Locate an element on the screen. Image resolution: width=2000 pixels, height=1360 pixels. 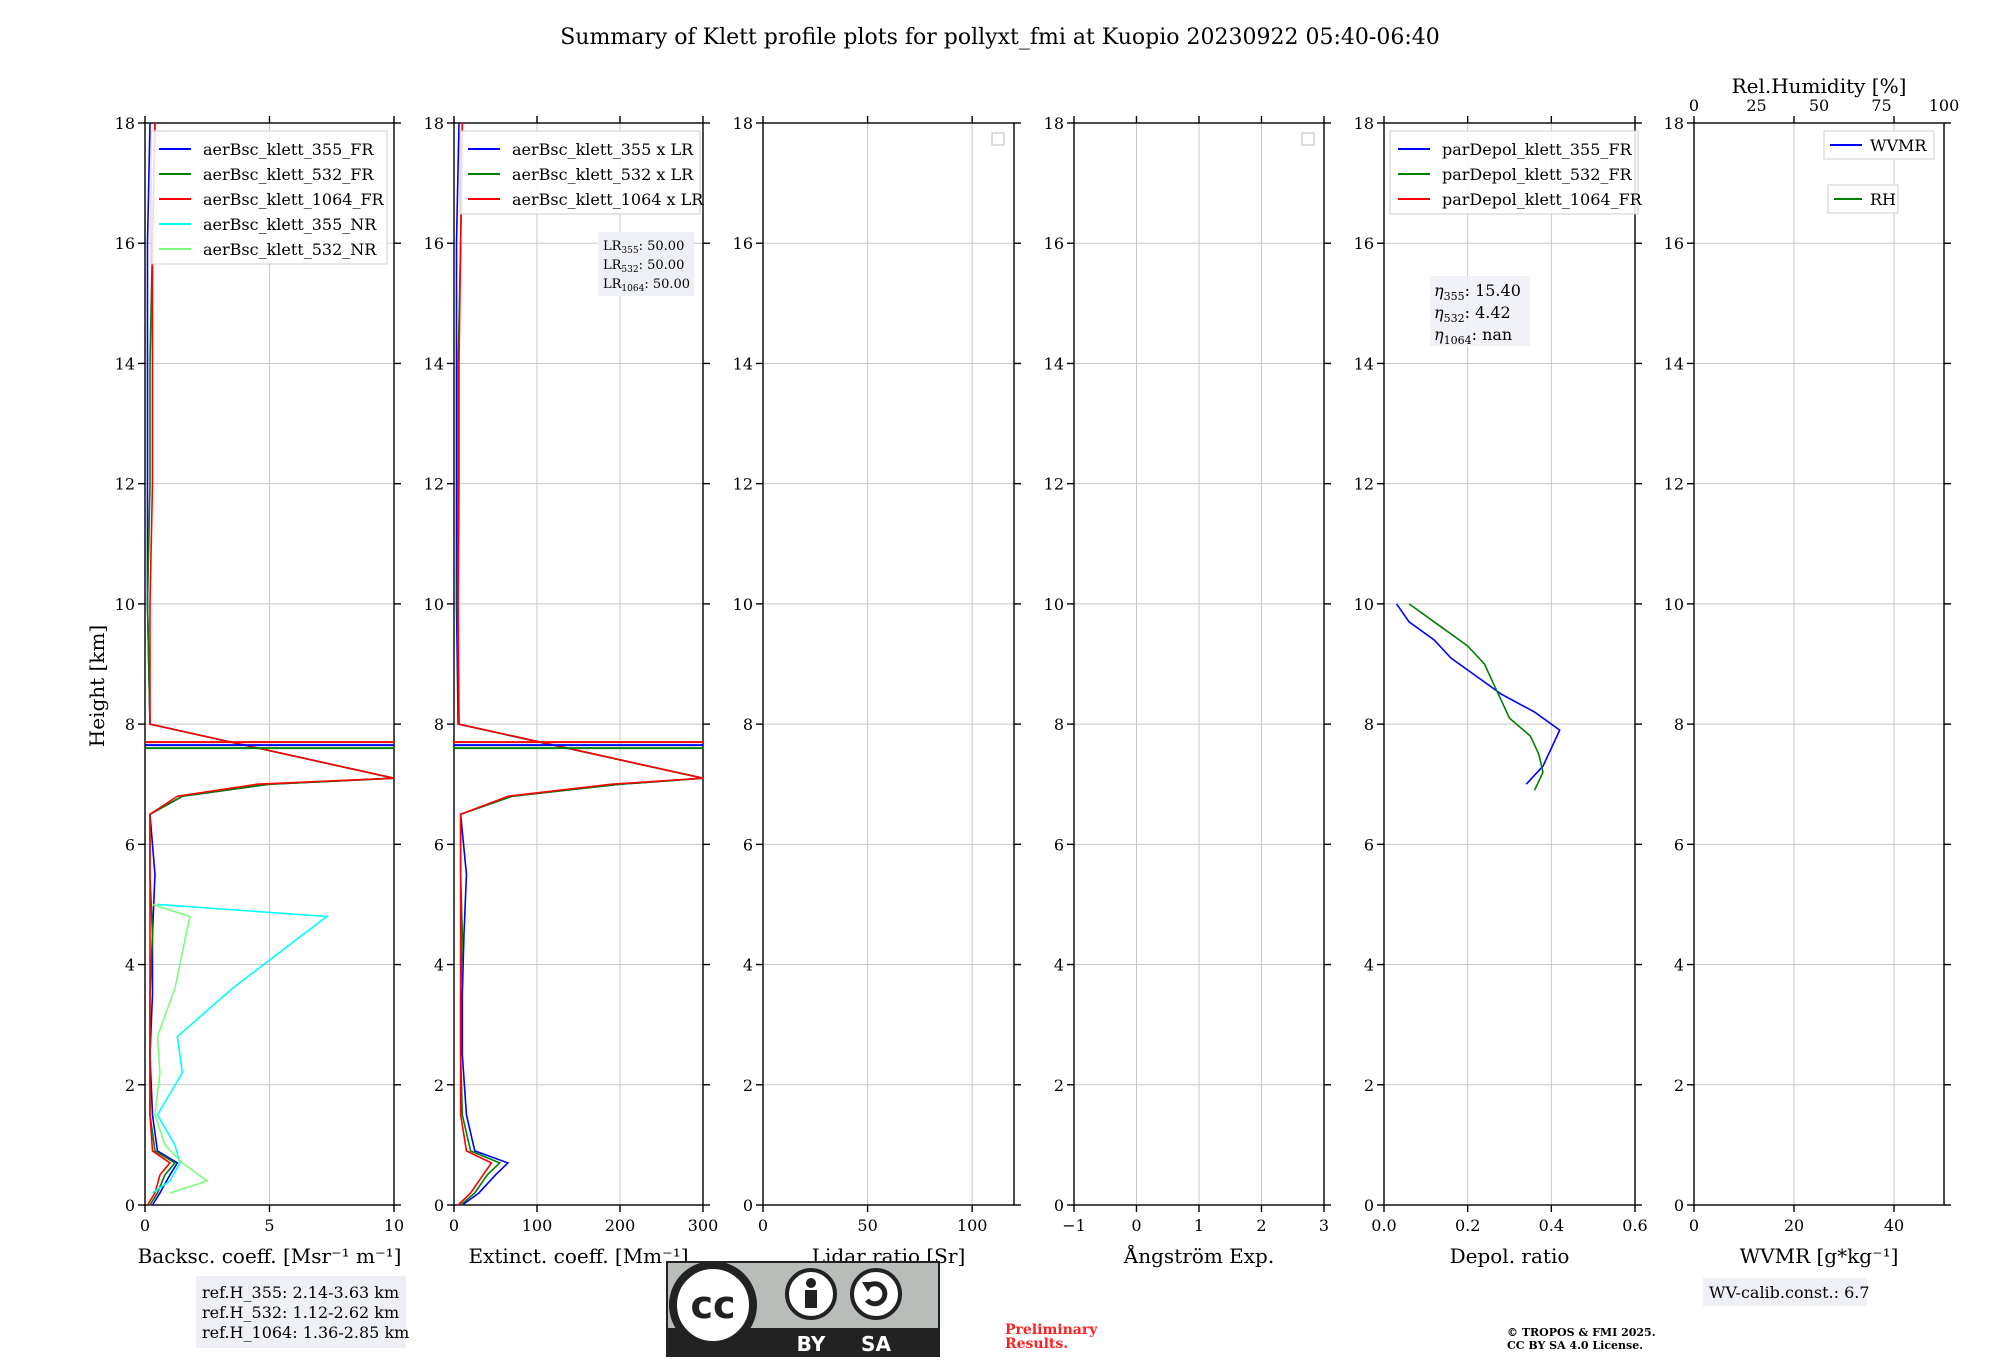
x-axis-label: WVMR [g*kg⁻¹] is located at coordinates (1819, 1256).